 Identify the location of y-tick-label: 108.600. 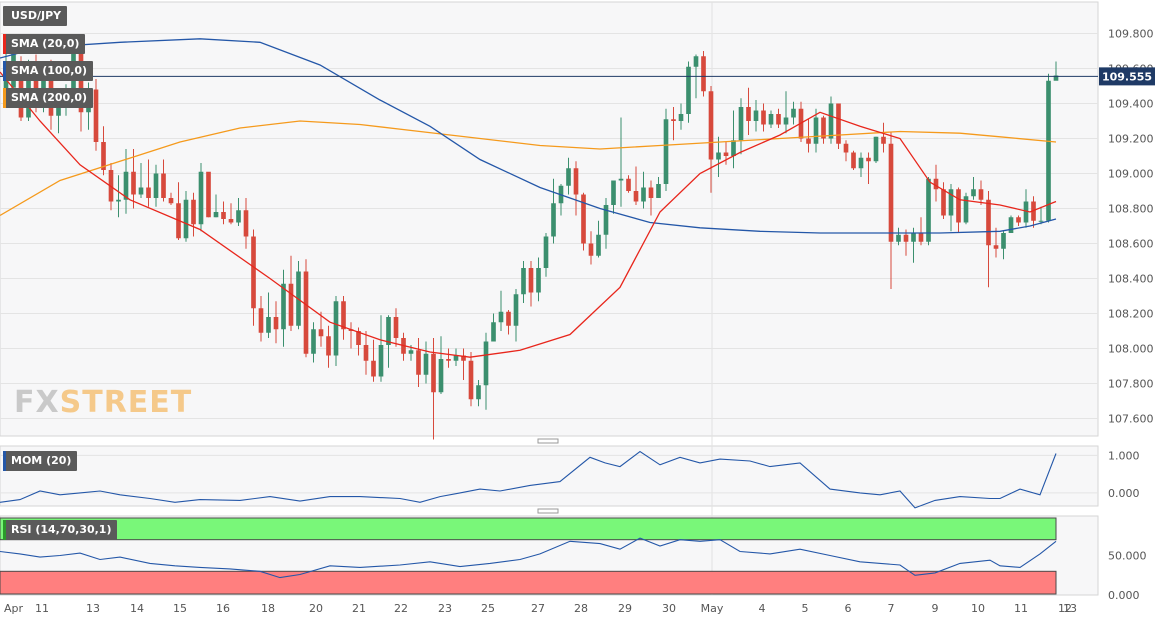
(1131, 244).